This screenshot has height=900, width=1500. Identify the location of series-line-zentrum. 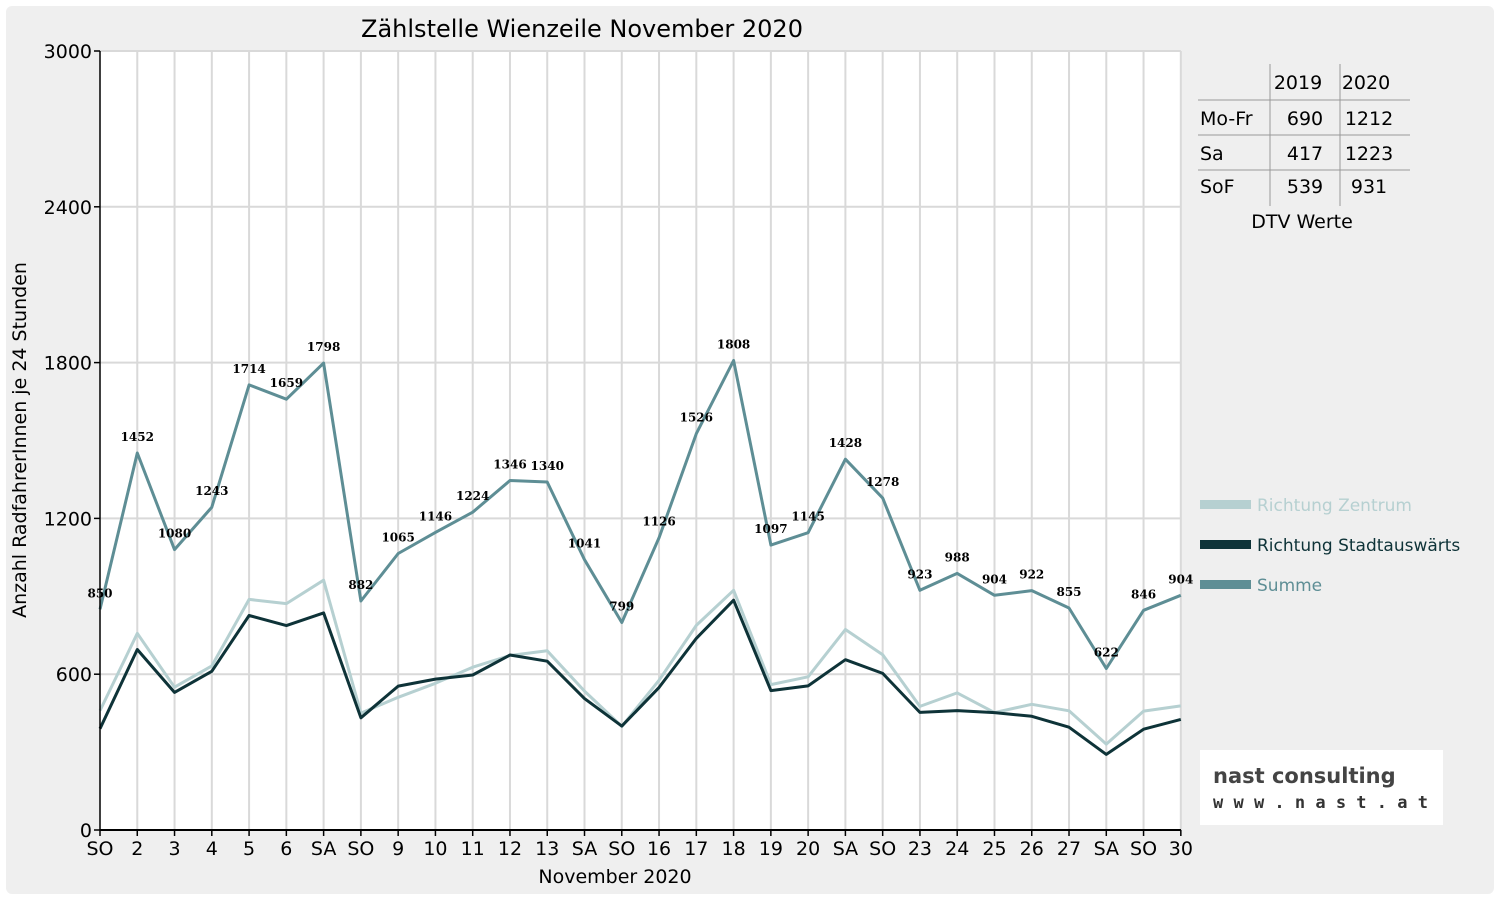
(640, 662).